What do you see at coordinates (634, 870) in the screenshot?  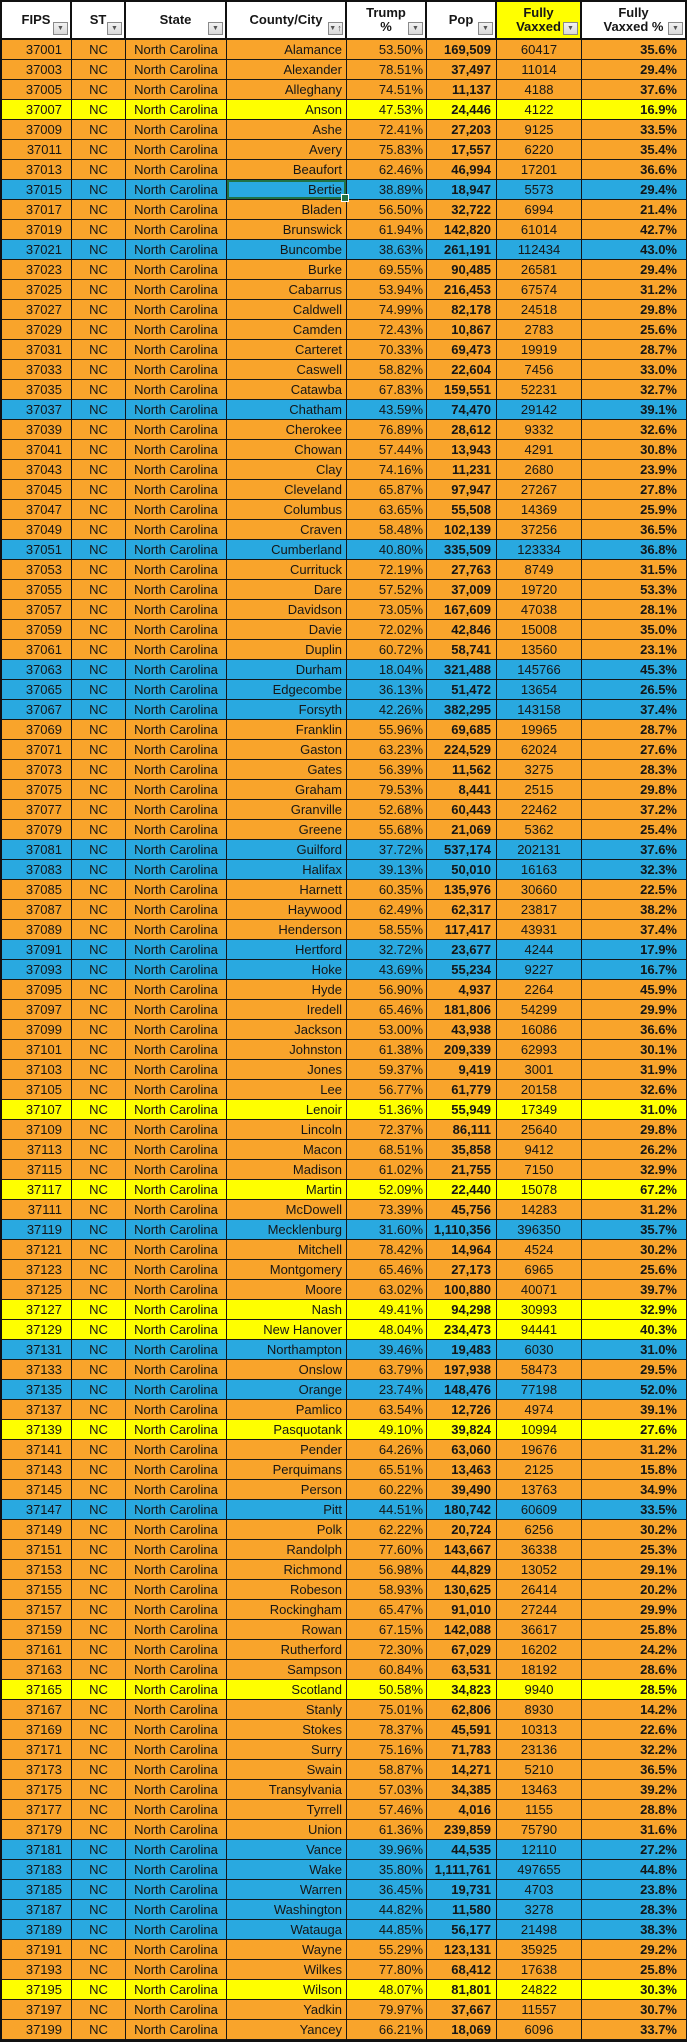 I see `cell-fully_vaxxed_pct: 32.3%` at bounding box center [634, 870].